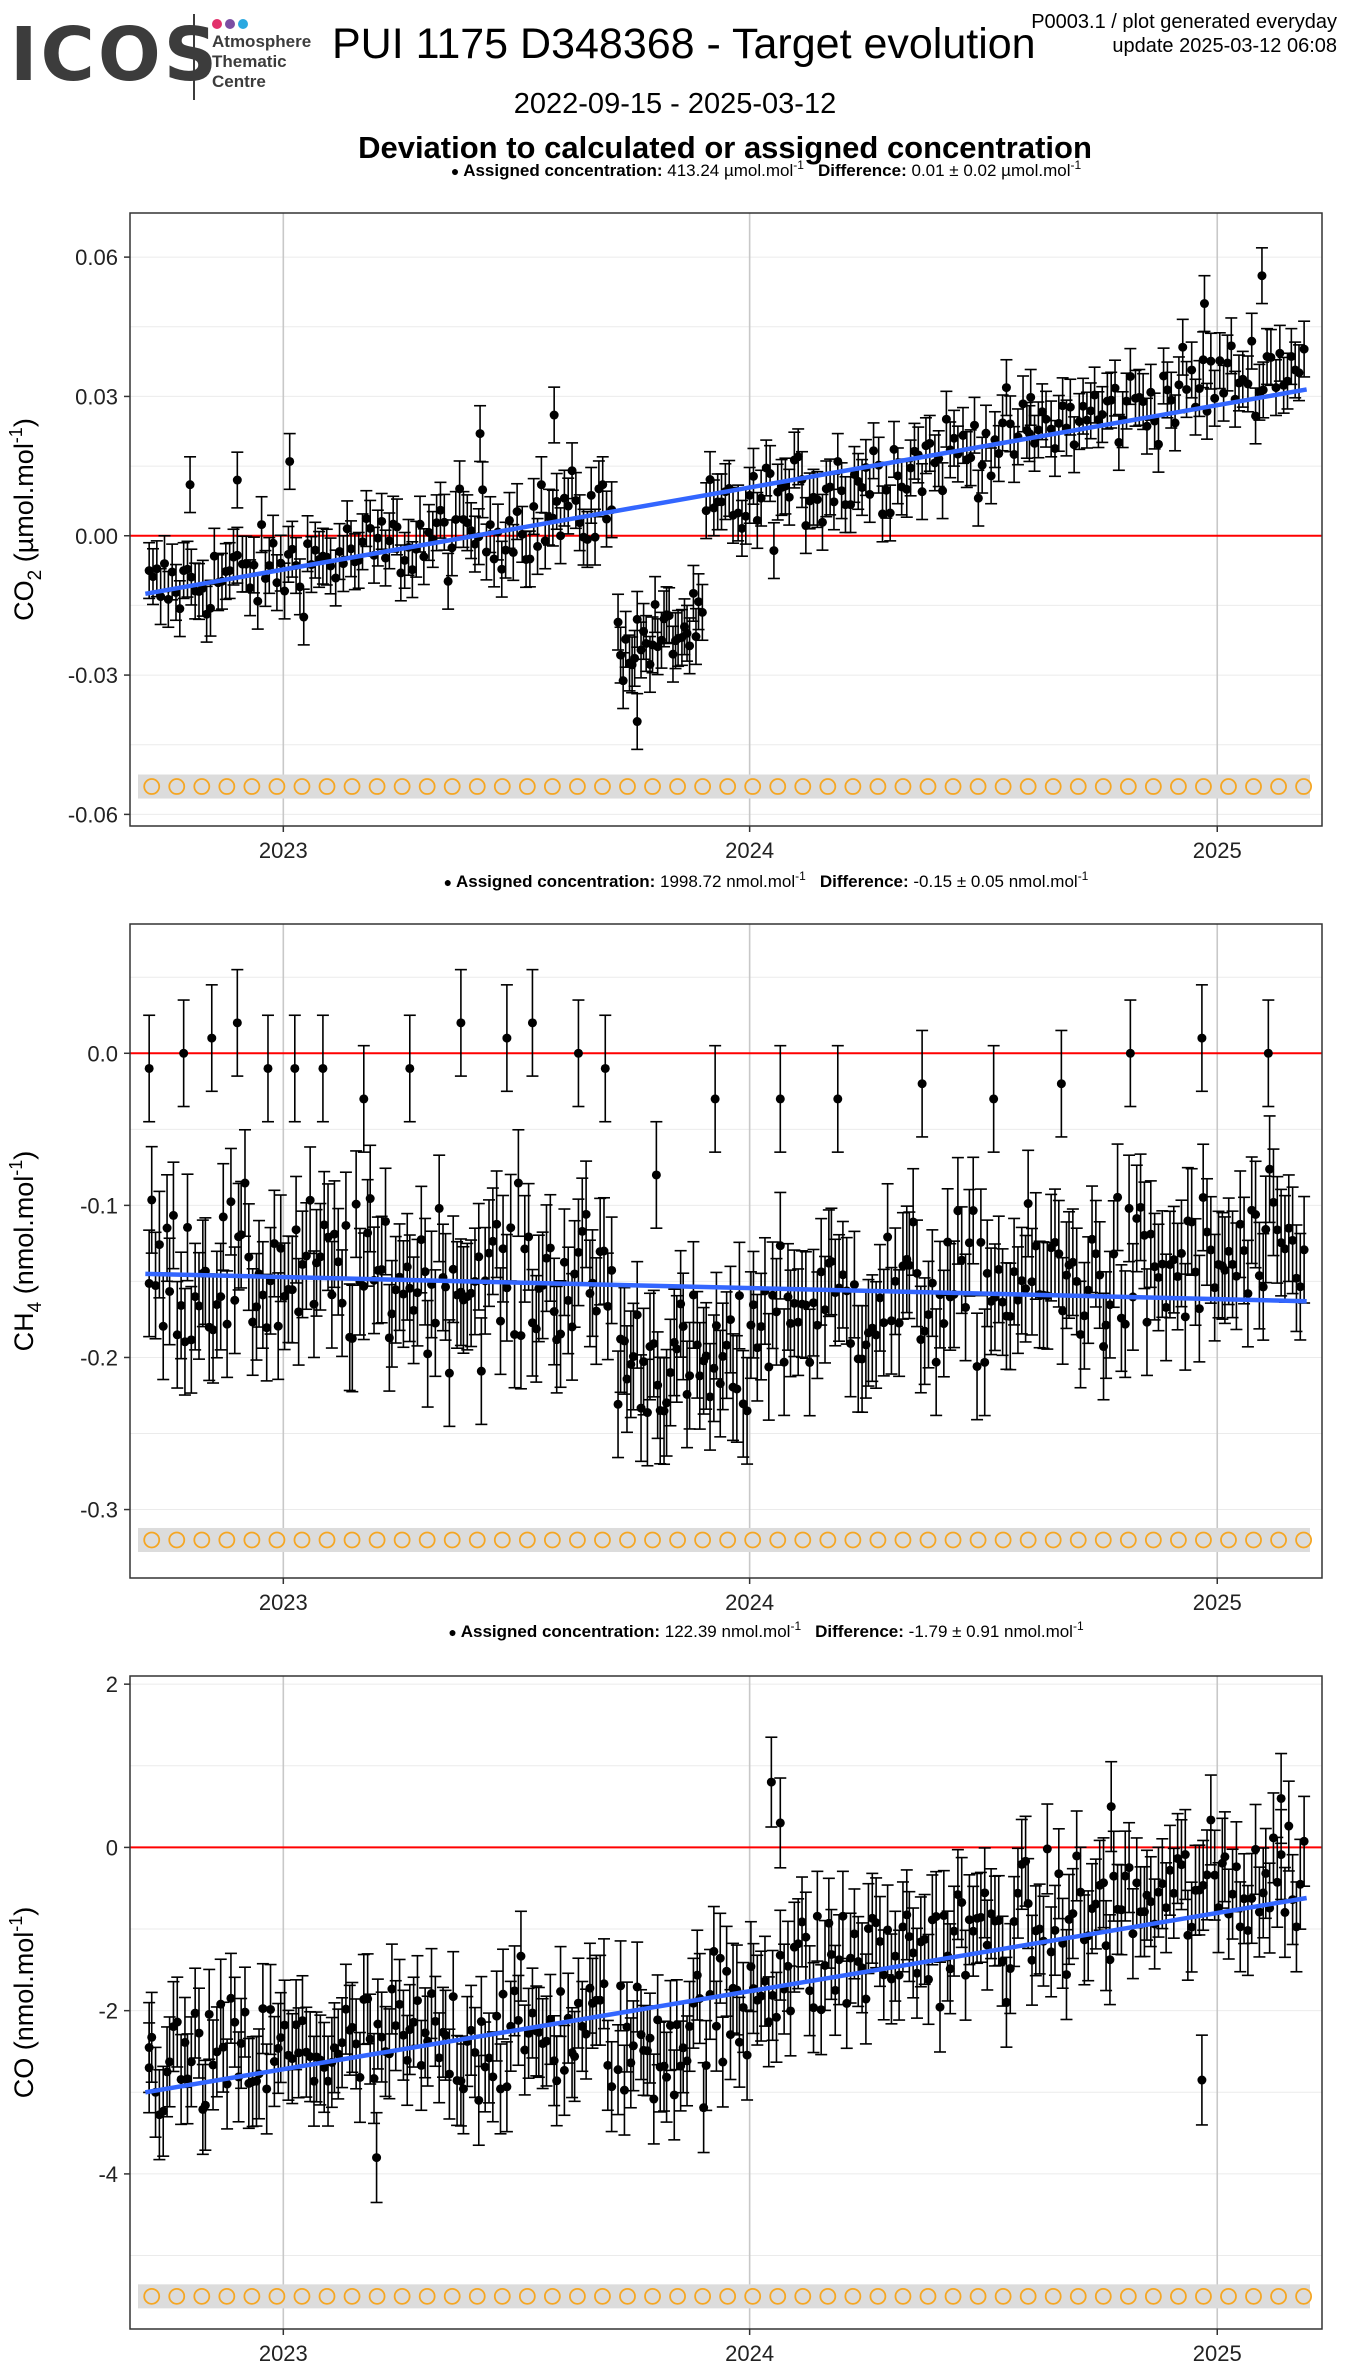 The image size is (1350, 2370). Describe the element at coordinates (24, 1331) in the screenshot. I see `y-label-species: CH` at that location.